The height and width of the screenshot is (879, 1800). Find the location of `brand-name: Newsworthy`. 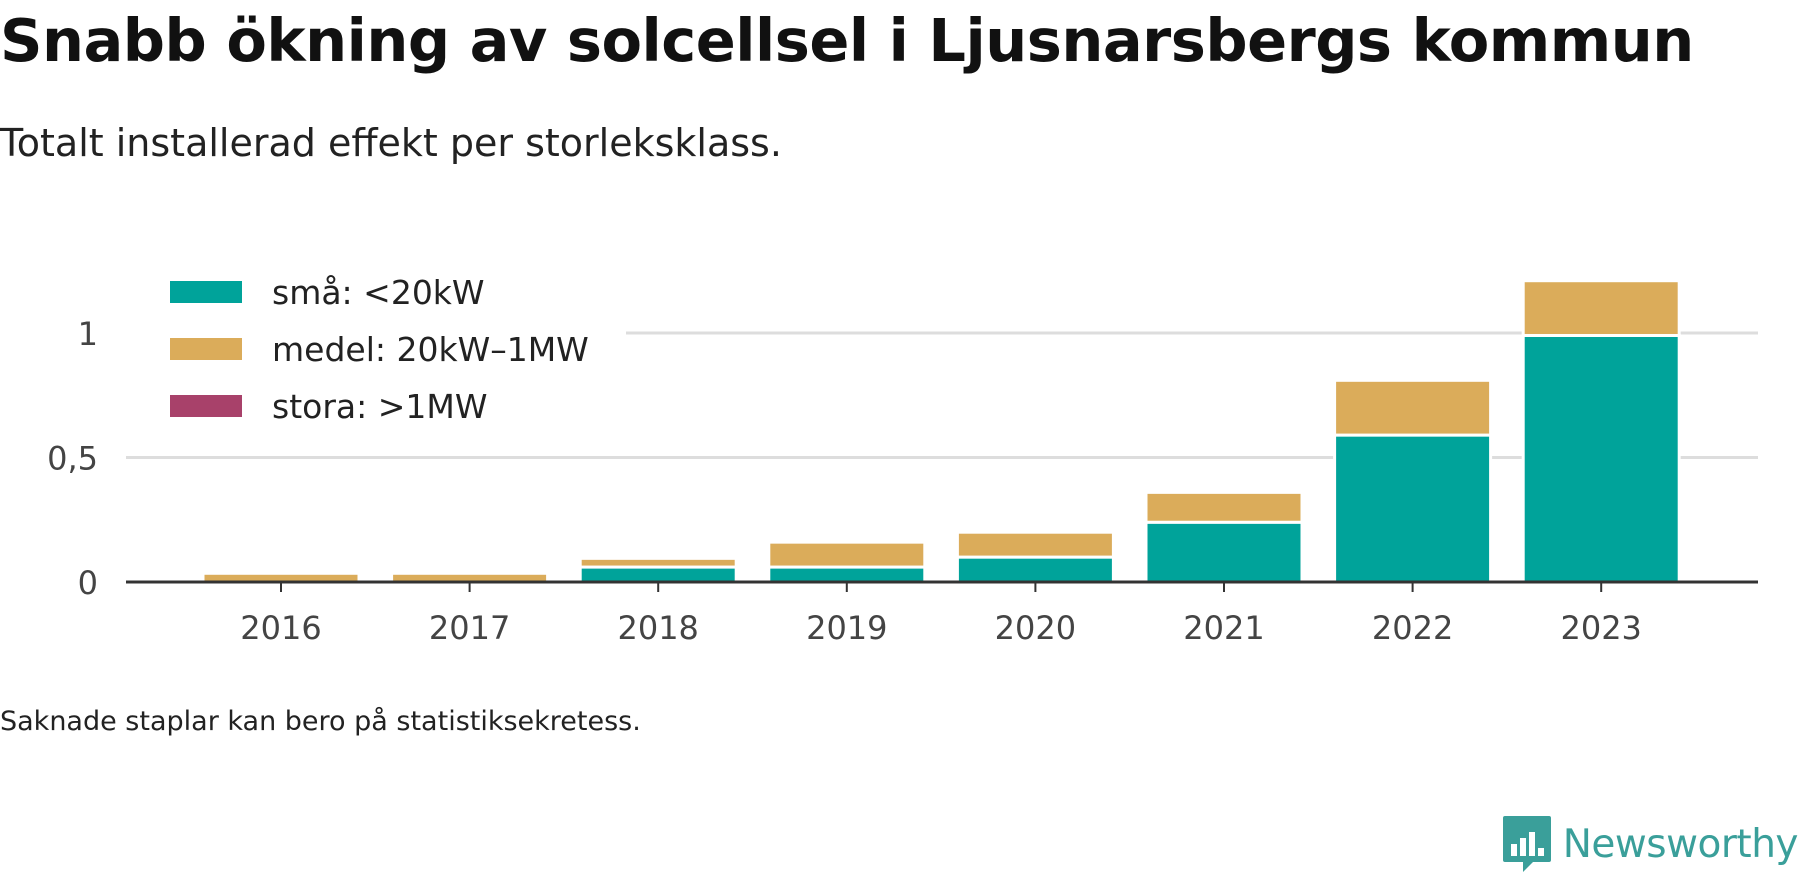

brand-name: Newsworthy is located at coordinates (1680, 844).